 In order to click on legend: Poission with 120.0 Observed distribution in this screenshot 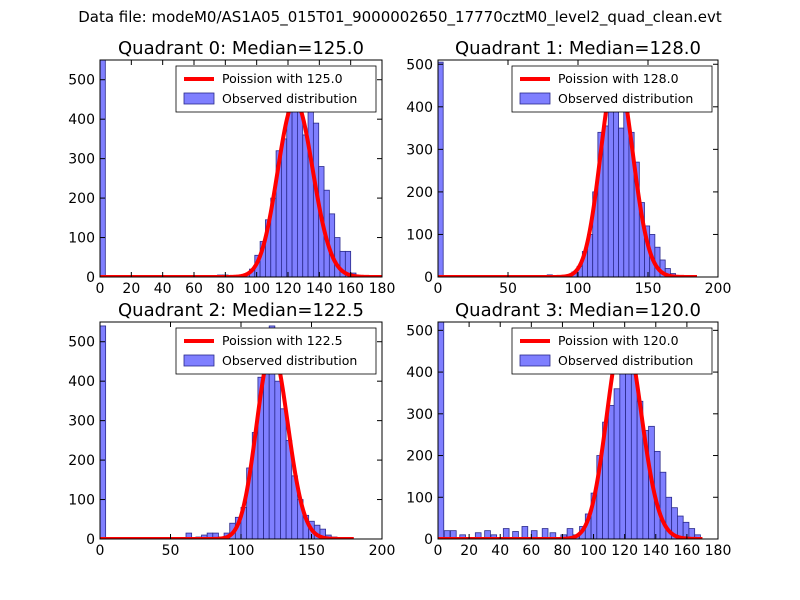, I will do `click(612, 351)`.